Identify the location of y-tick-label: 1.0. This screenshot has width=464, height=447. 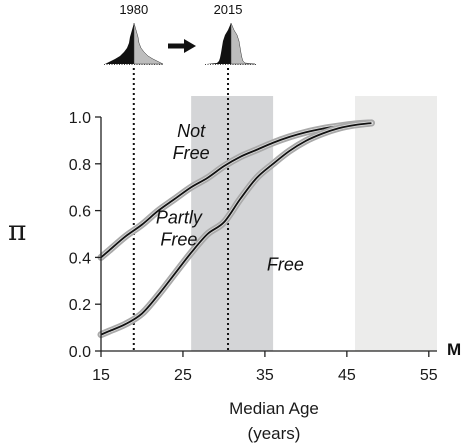
(80, 118).